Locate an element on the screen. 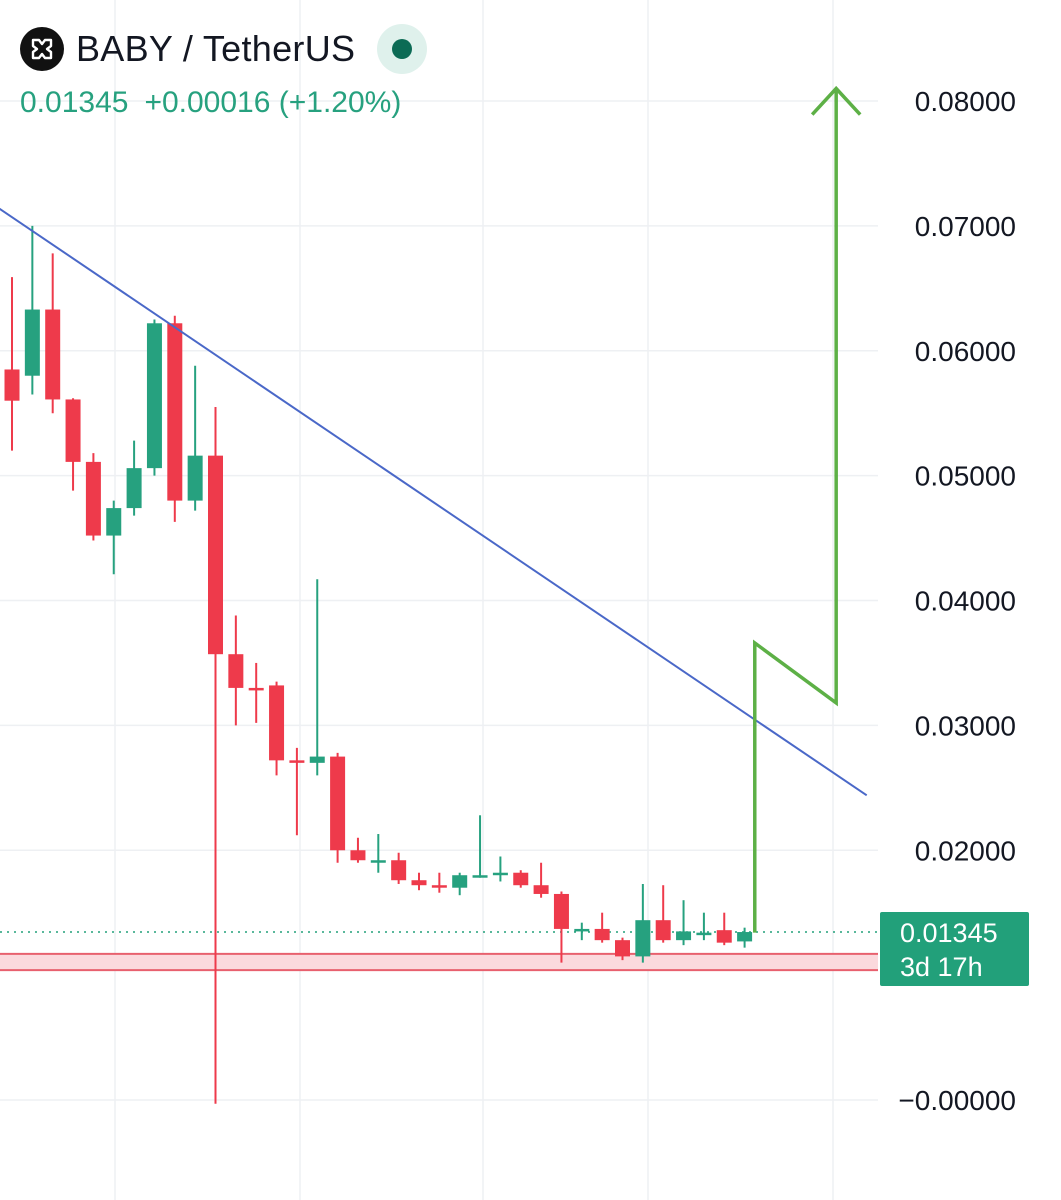  y-tick-label-4: 0.04000 is located at coordinates (965, 601).